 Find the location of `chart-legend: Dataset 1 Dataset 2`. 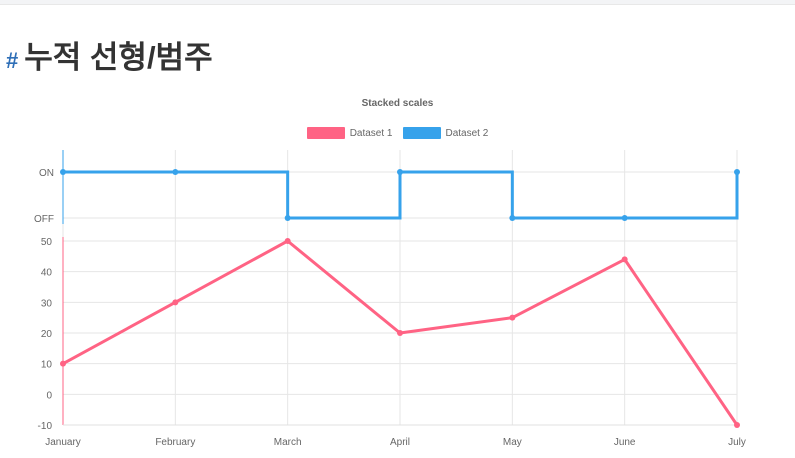

chart-legend: Dataset 1 Dataset 2 is located at coordinates (397, 133).